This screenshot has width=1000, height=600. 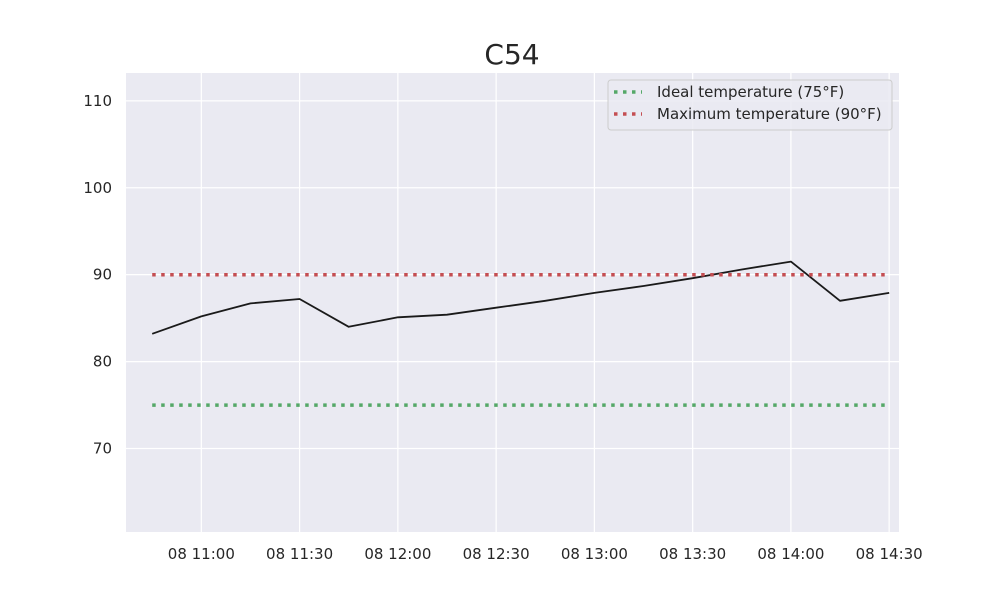 What do you see at coordinates (102, 449) in the screenshot?
I see `y-tick-label: 70` at bounding box center [102, 449].